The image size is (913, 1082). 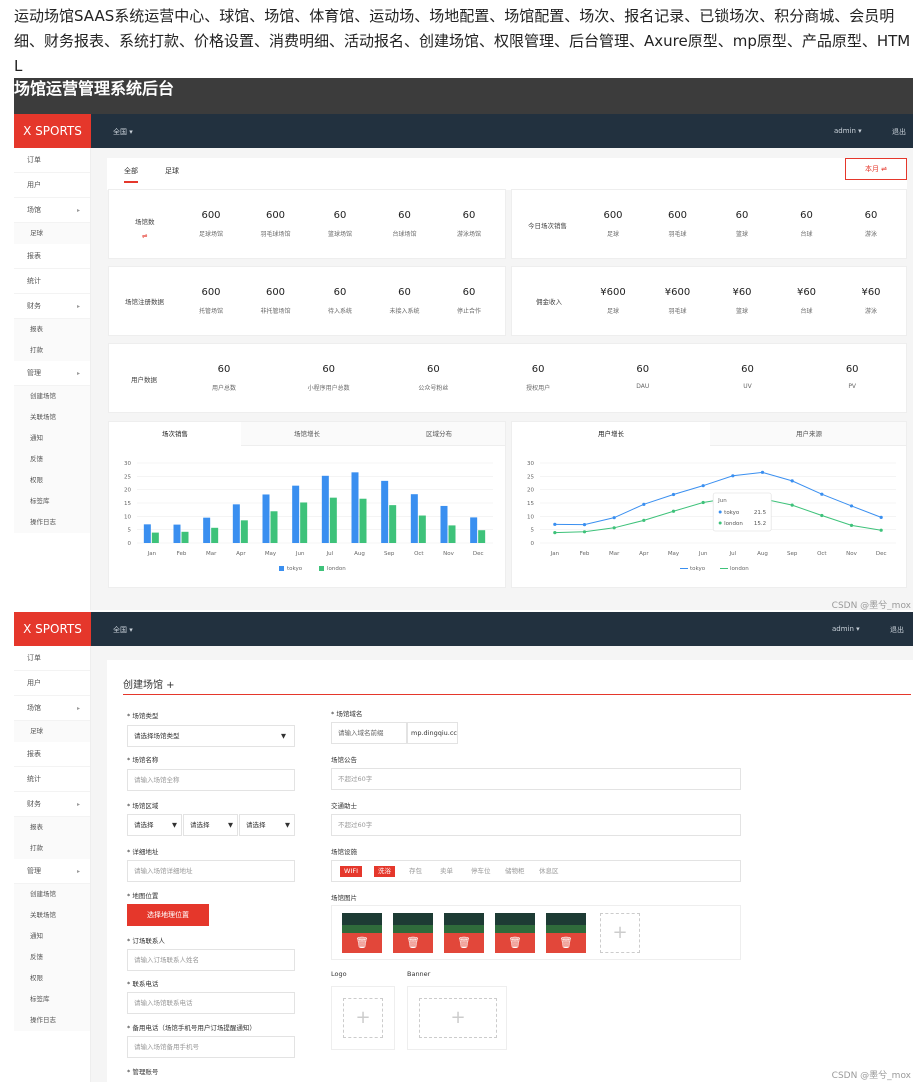 What do you see at coordinates (709, 301) in the screenshot?
I see `commission-card: 佣金收入 ¥600 足球 ¥600 羽毛球 ¥60 篮球 ¥60 台球 ¥60 游泳` at bounding box center [709, 301].